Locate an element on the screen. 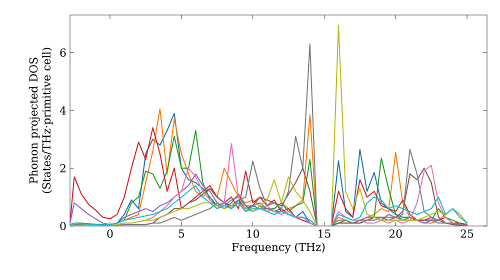  x-tick-label: 25 is located at coordinates (467, 234).